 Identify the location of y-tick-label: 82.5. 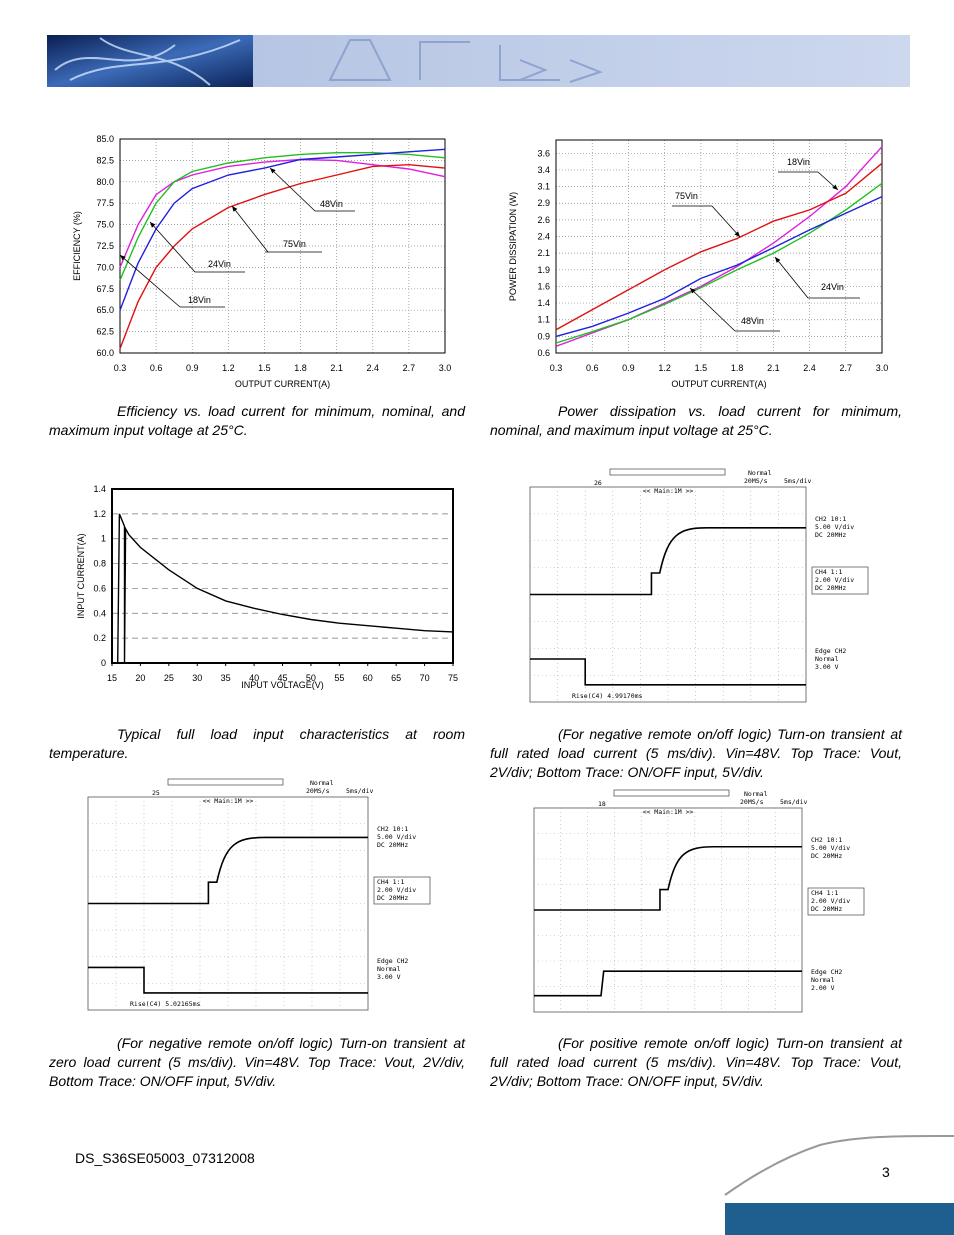
(105, 160).